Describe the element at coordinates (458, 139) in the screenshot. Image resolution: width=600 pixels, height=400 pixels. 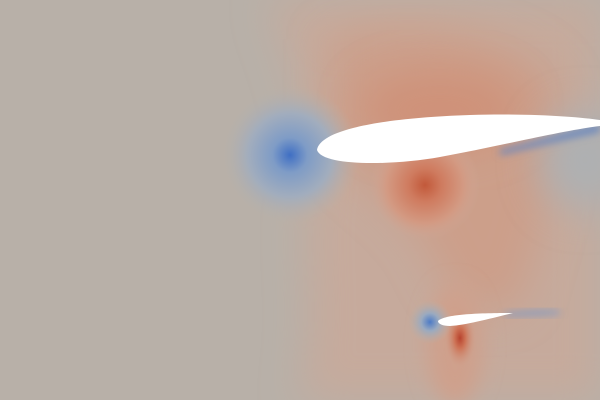
I see `main-airfoil` at that location.